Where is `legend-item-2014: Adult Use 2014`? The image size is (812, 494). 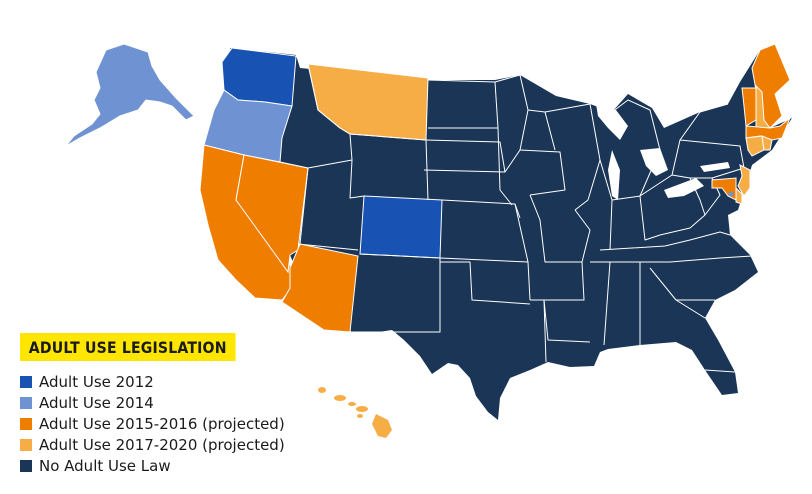 legend-item-2014: Adult Use 2014 is located at coordinates (152, 402).